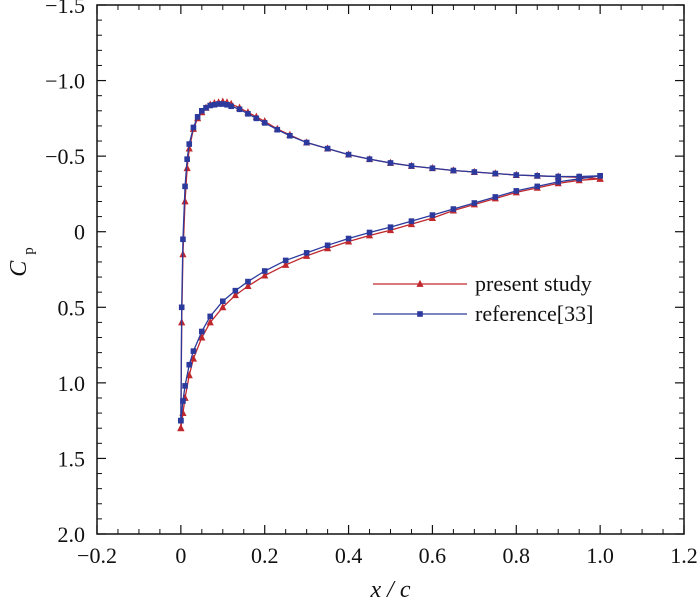 This screenshot has width=700, height=603. I want to click on y-axis-label-main: C, so click(19, 268).